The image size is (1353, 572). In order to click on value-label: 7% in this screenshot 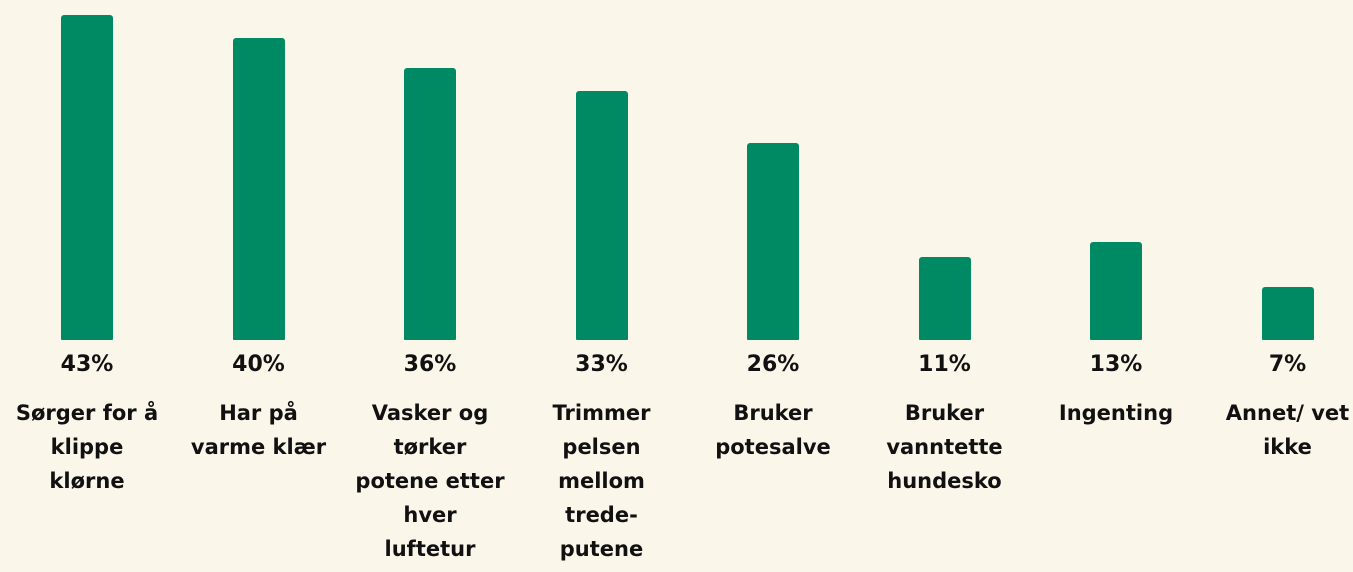, I will do `click(1287, 364)`.